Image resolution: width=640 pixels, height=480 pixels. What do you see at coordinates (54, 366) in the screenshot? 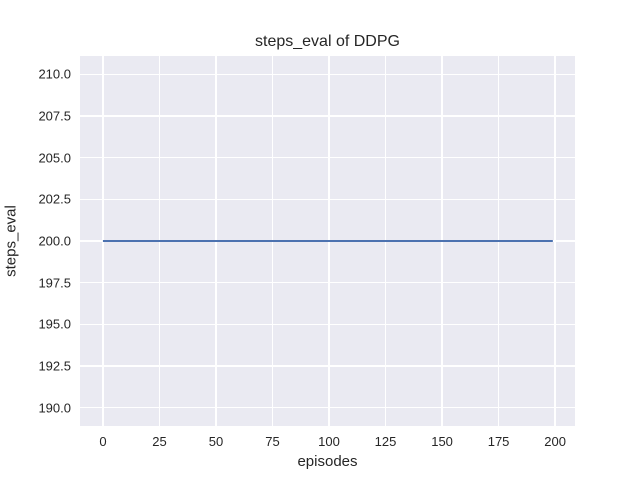
I see `y-tick-label: 192.5` at bounding box center [54, 366].